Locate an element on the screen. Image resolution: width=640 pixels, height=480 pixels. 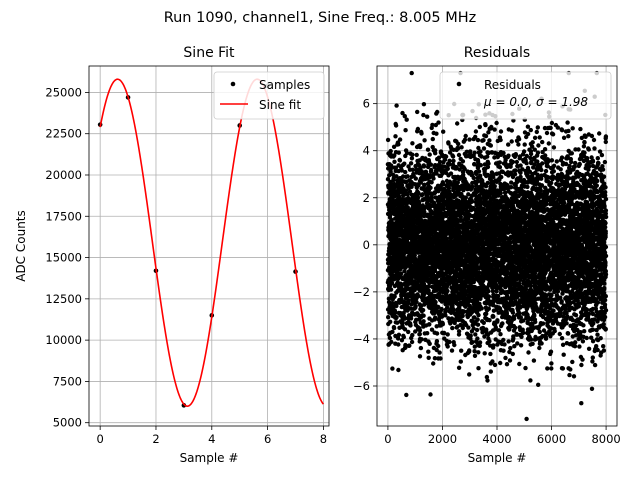
sine-fit-xtick-label: 0 is located at coordinates (99, 439).